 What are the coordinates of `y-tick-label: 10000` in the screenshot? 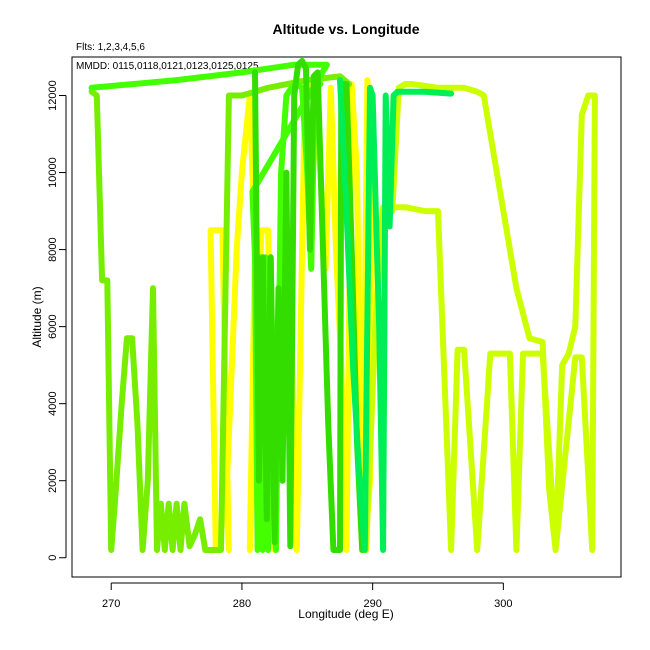 It's located at (53, 172).